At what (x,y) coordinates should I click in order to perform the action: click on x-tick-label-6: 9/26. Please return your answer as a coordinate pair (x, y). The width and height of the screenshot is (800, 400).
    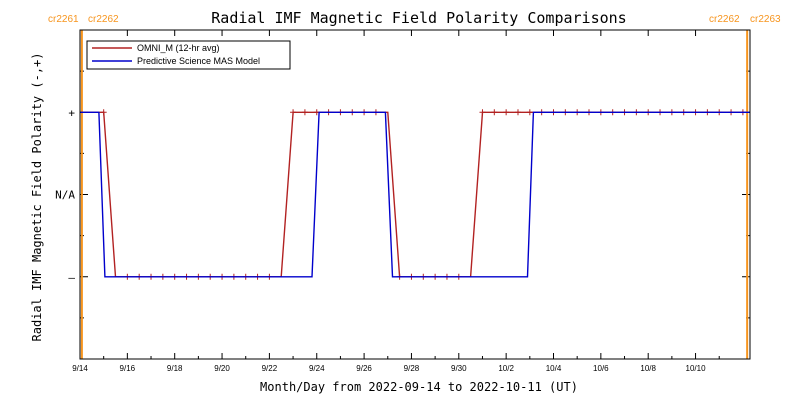
    Looking at the image, I should click on (364, 368).